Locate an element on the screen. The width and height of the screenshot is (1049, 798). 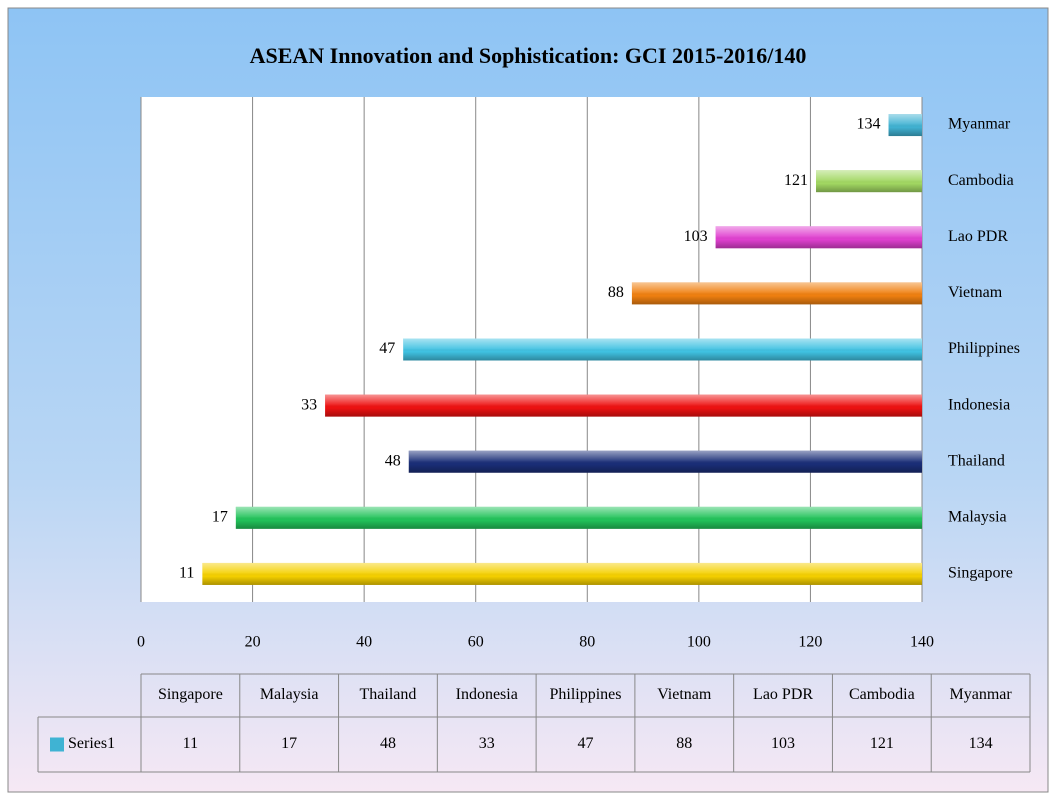
value-label: 88 is located at coordinates (616, 292).